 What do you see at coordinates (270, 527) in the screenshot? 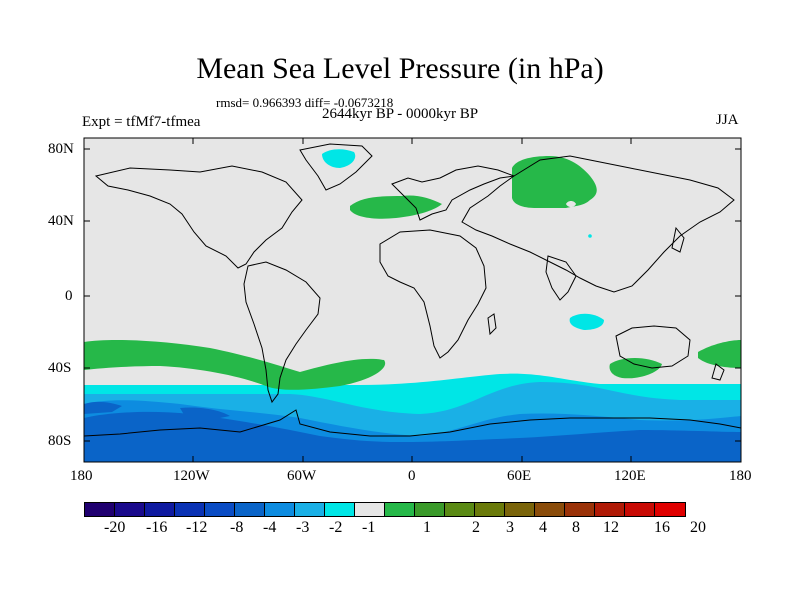
I see `colorbar-label: -4` at bounding box center [270, 527].